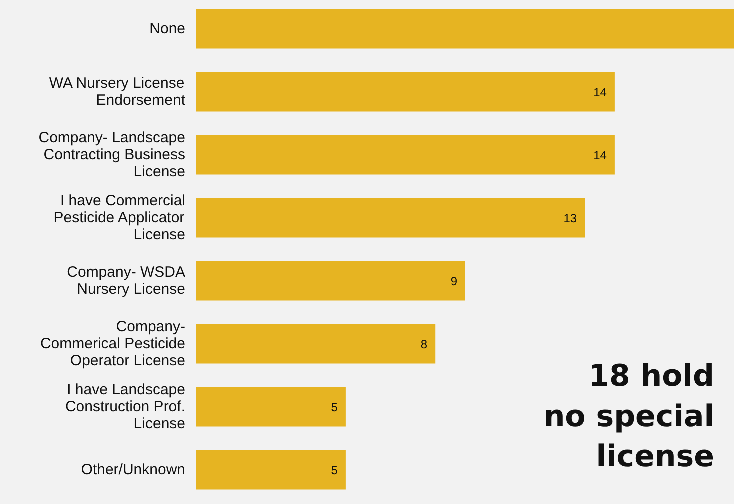  I want to click on y-tick-label: None, so click(168, 29).